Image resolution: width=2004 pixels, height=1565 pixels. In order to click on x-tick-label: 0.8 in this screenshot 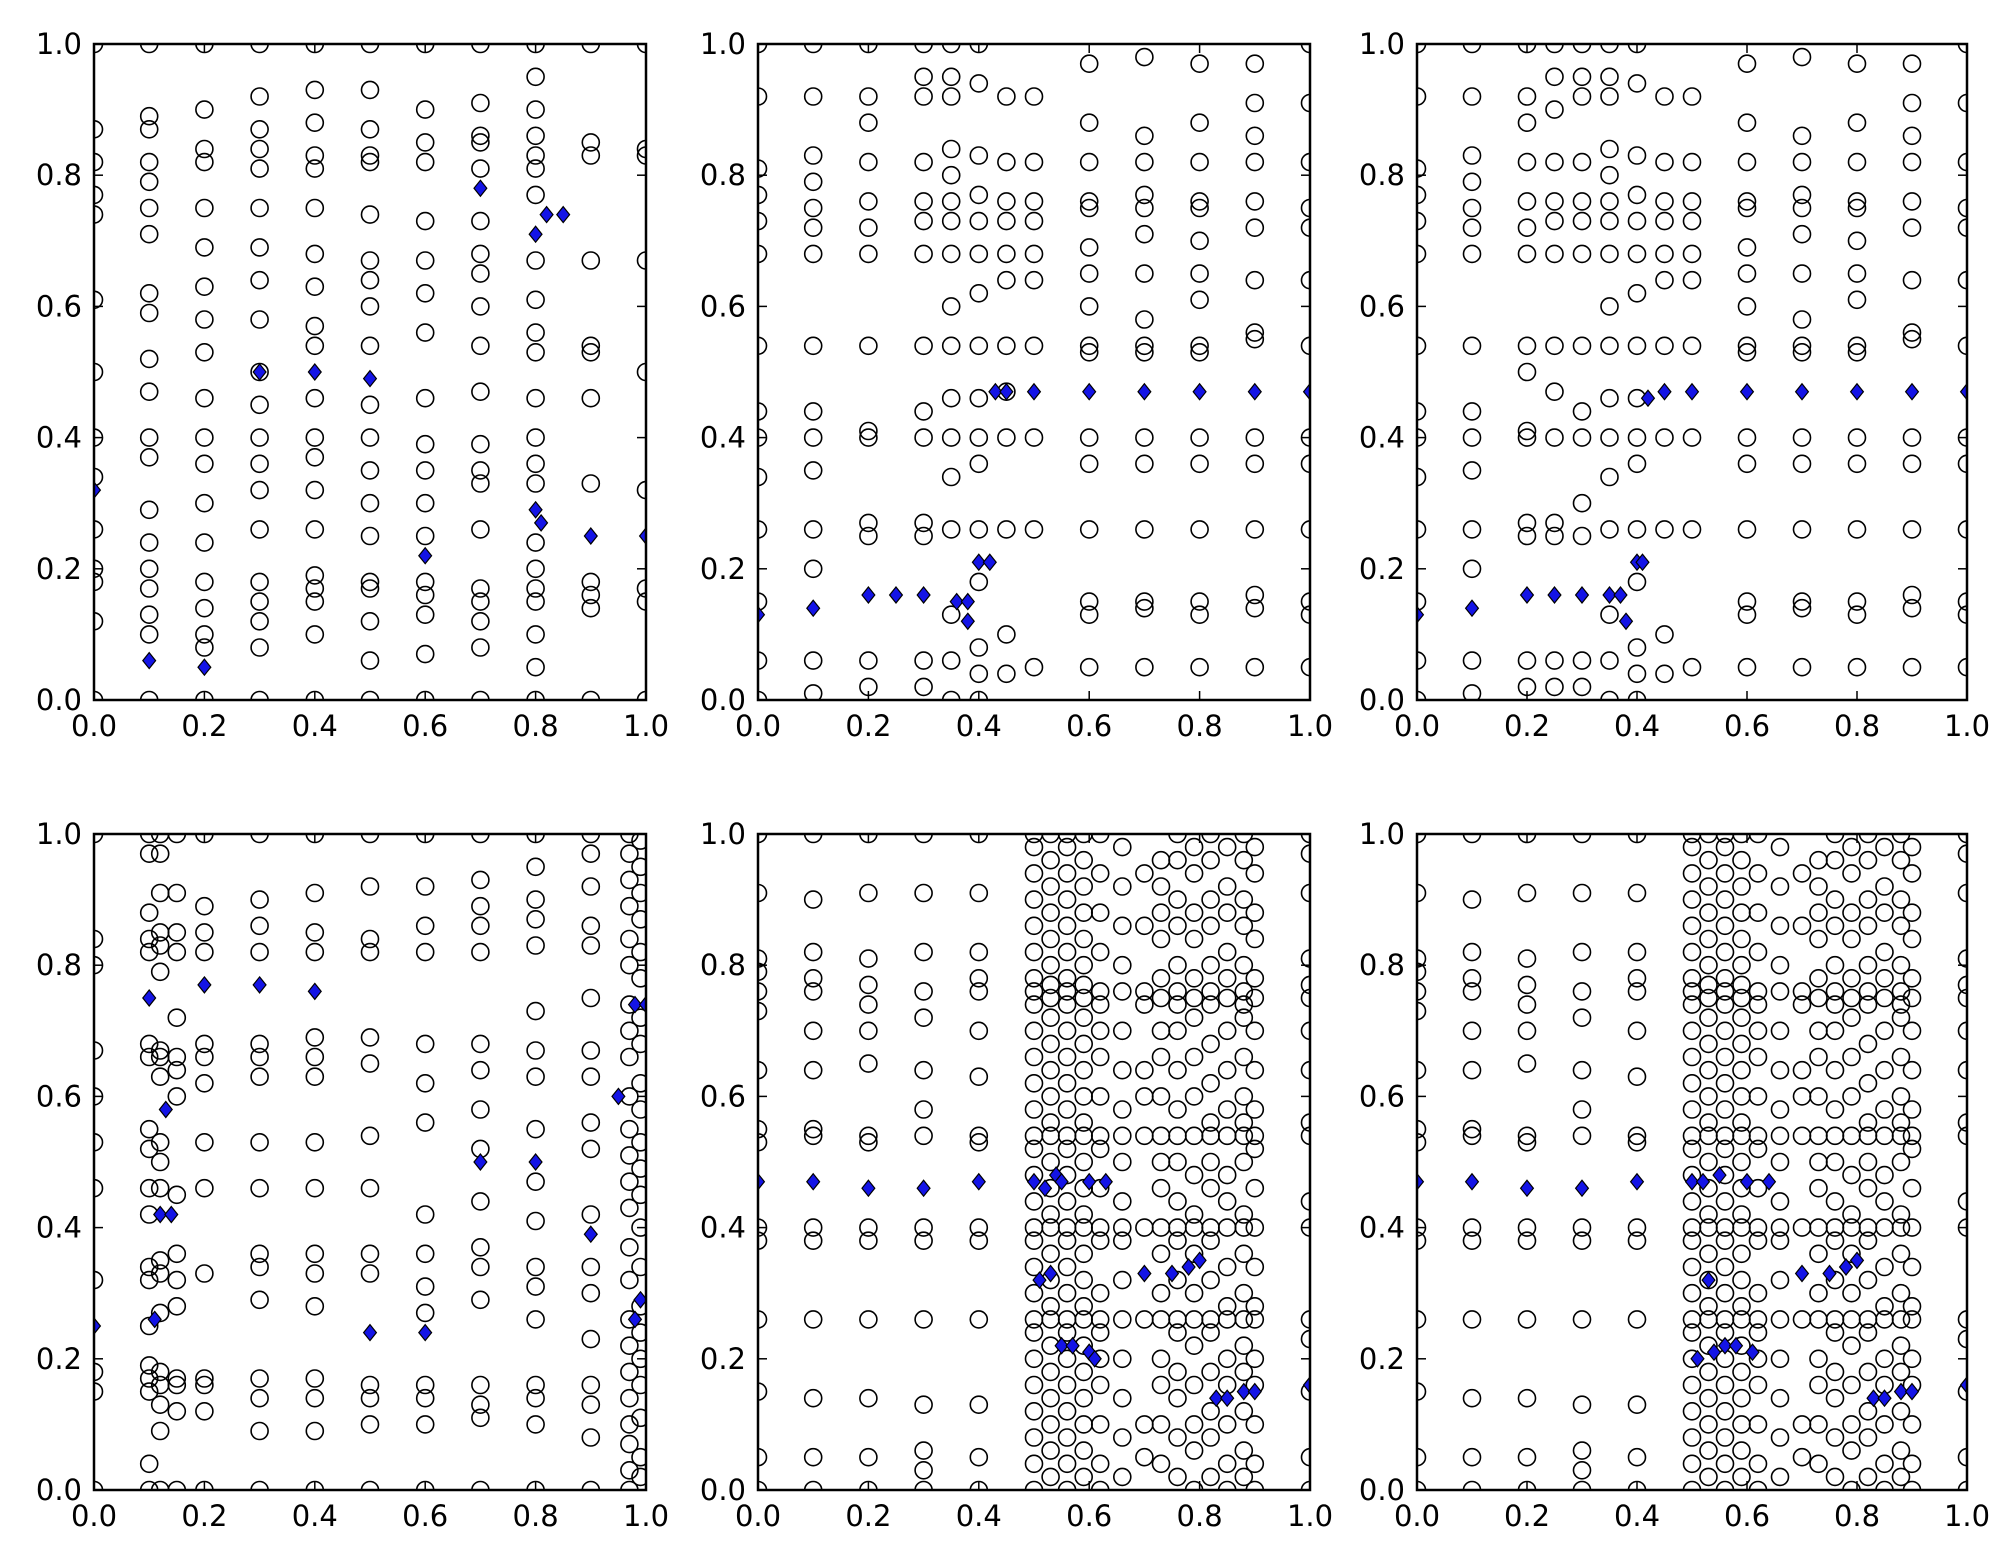, I will do `click(536, 1516)`.